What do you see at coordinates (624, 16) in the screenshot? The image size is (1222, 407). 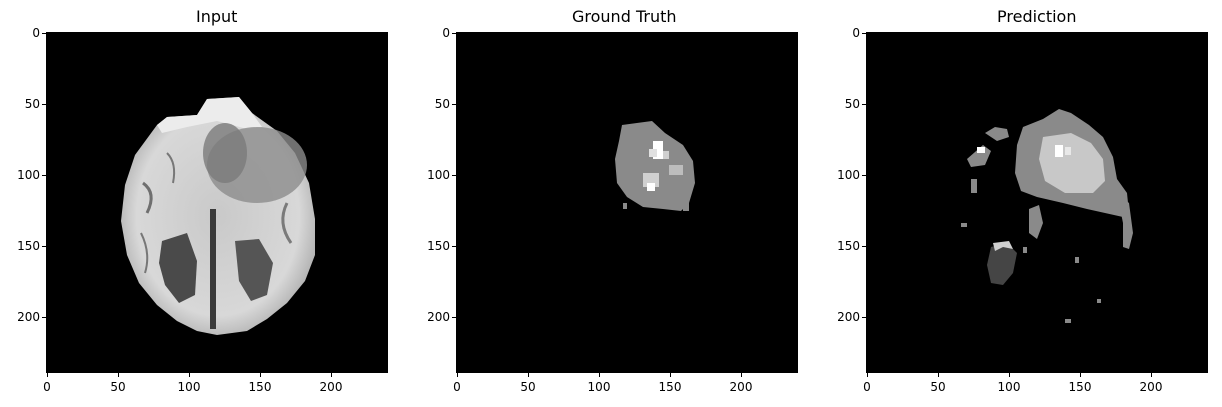 I see `panel-title: Ground Truth` at bounding box center [624, 16].